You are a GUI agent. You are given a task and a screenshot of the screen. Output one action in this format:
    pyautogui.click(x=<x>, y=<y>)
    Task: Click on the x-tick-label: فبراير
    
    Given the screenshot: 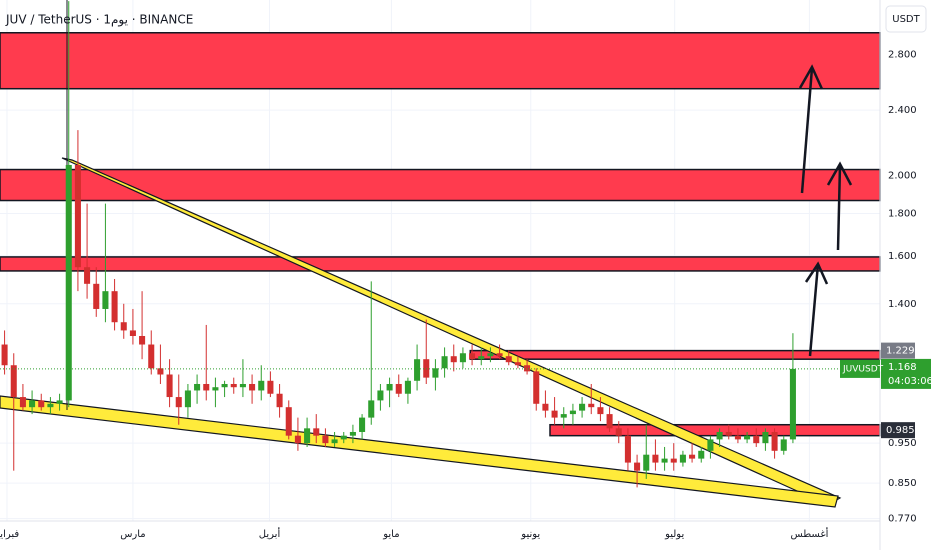 What is the action you would take?
    pyautogui.click(x=9, y=534)
    